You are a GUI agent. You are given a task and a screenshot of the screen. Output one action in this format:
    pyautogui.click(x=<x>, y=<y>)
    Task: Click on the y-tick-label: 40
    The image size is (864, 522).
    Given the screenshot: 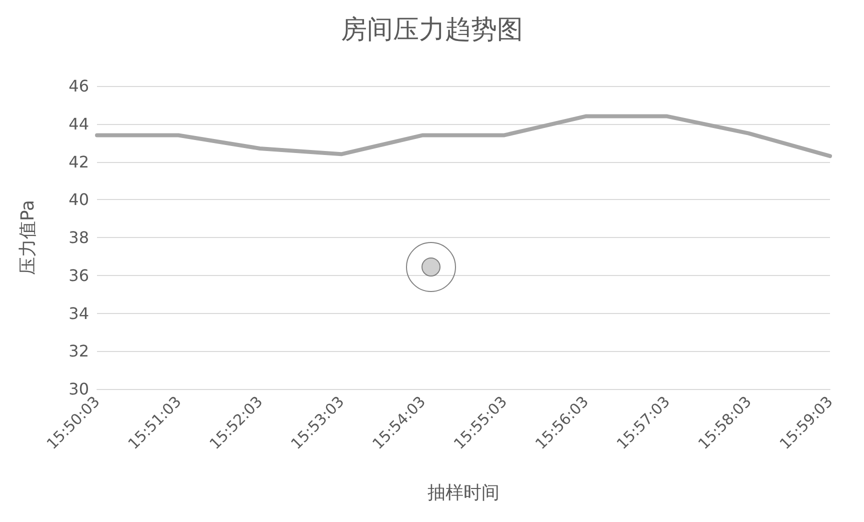 What is the action you would take?
    pyautogui.click(x=78, y=200)
    